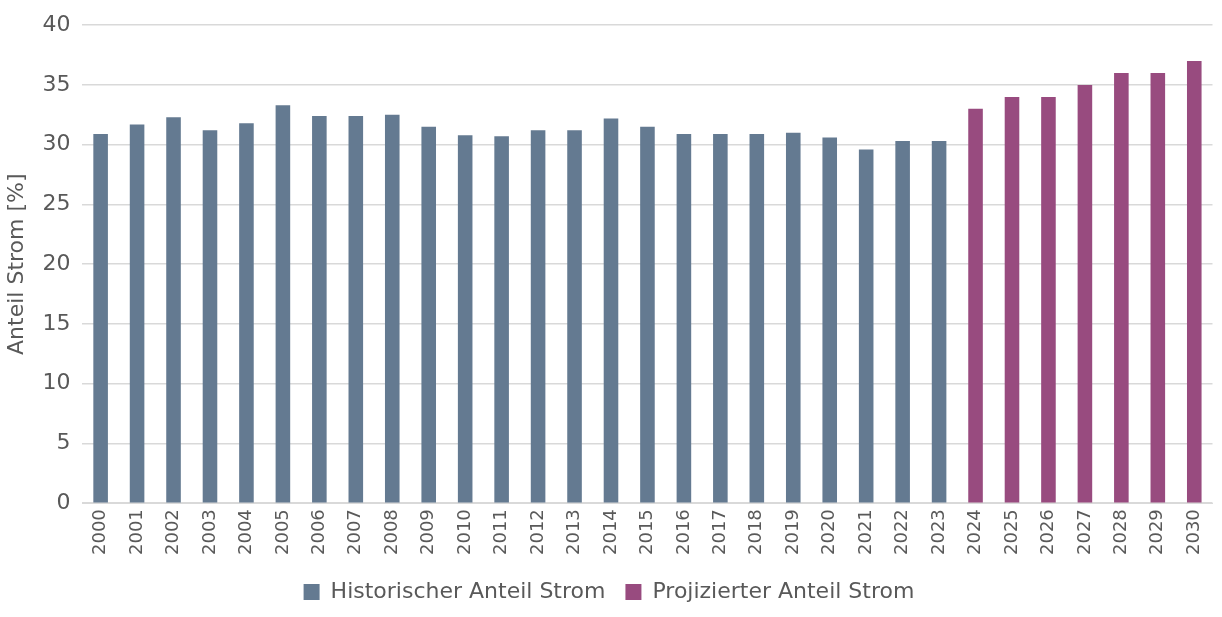 The image size is (1222, 617). What do you see at coordinates (468, 590) in the screenshot?
I see `legend-label: Historischer Anteil Strom` at bounding box center [468, 590].